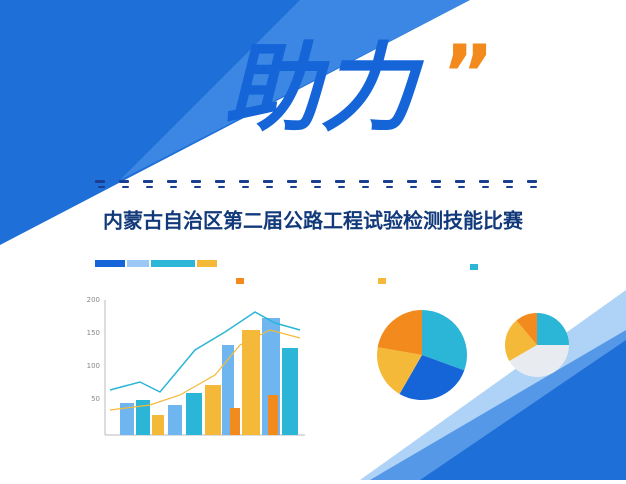 The width and height of the screenshot is (626, 484). I want to click on axis-label: 150, so click(93, 333).